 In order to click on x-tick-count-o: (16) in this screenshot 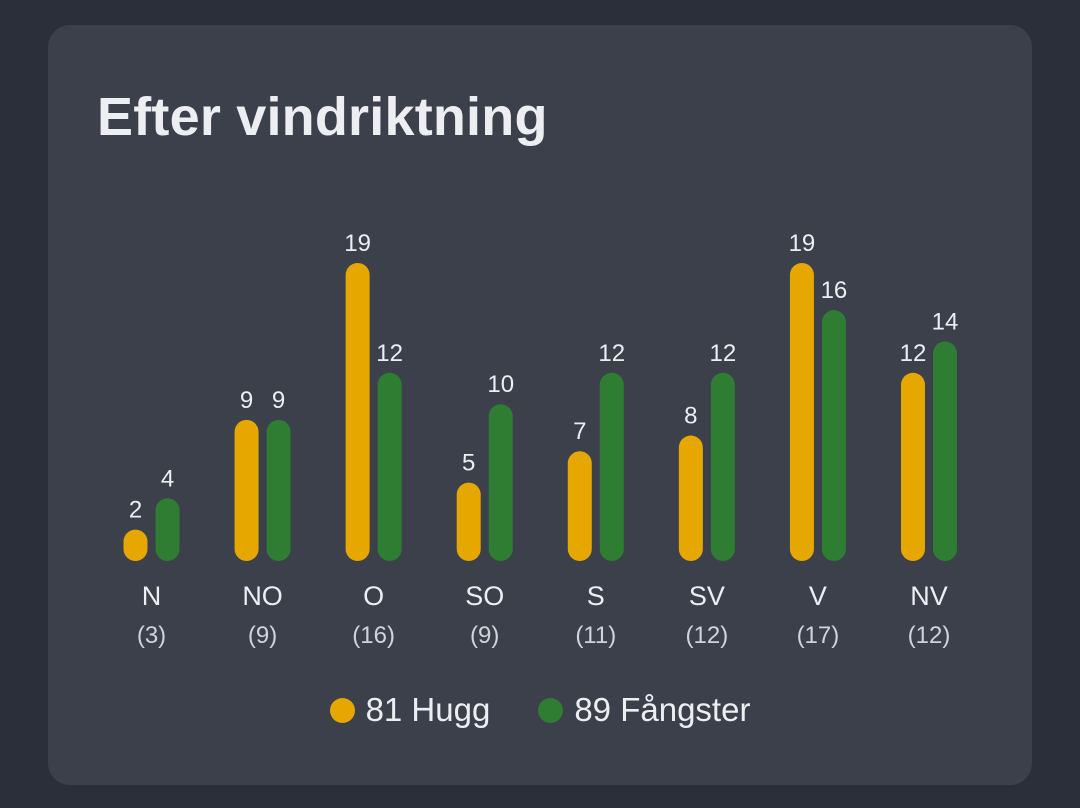, I will do `click(373, 635)`.